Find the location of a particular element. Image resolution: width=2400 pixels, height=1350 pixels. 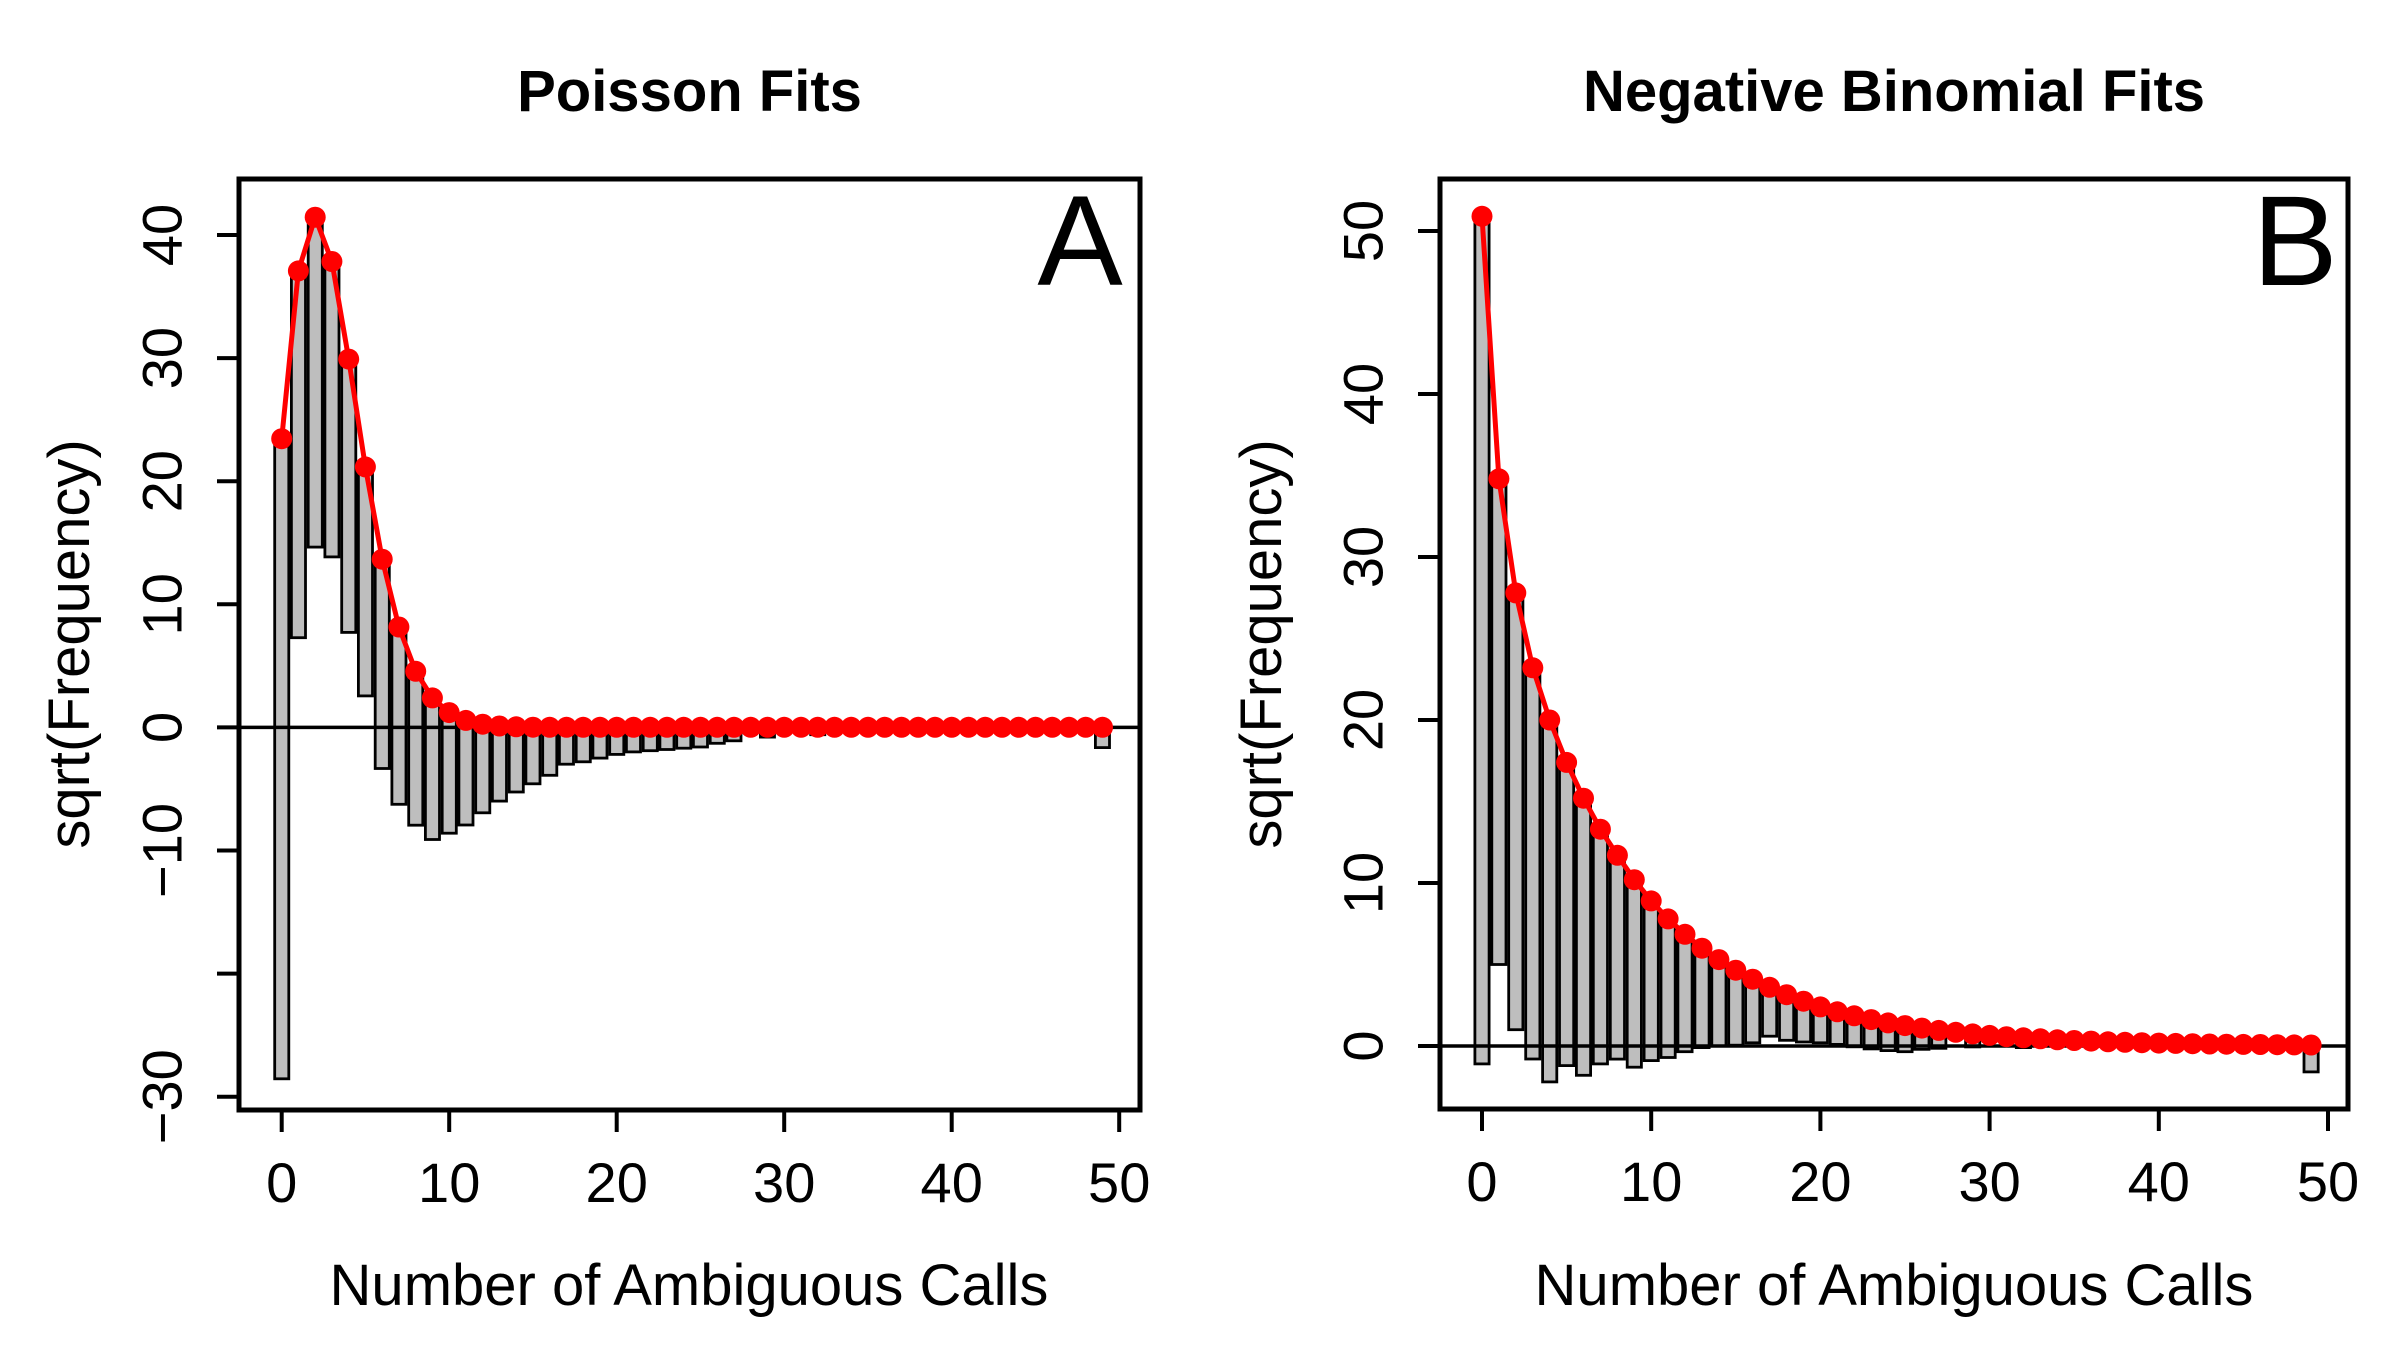

bar-x10 is located at coordinates (1651, 981).